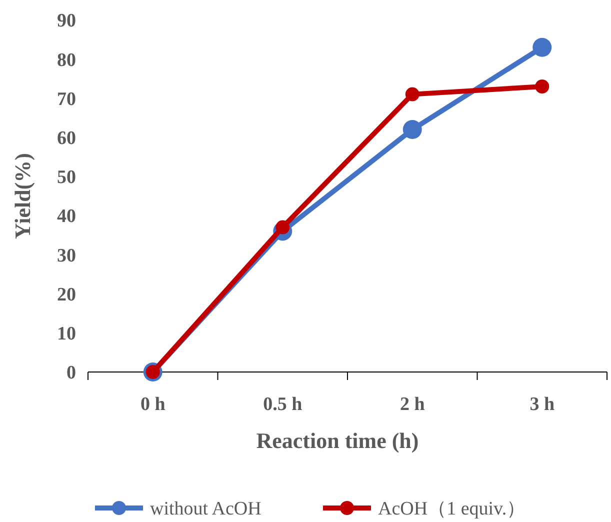  Describe the element at coordinates (66, 99) in the screenshot. I see `y-tick-label: 70` at that location.